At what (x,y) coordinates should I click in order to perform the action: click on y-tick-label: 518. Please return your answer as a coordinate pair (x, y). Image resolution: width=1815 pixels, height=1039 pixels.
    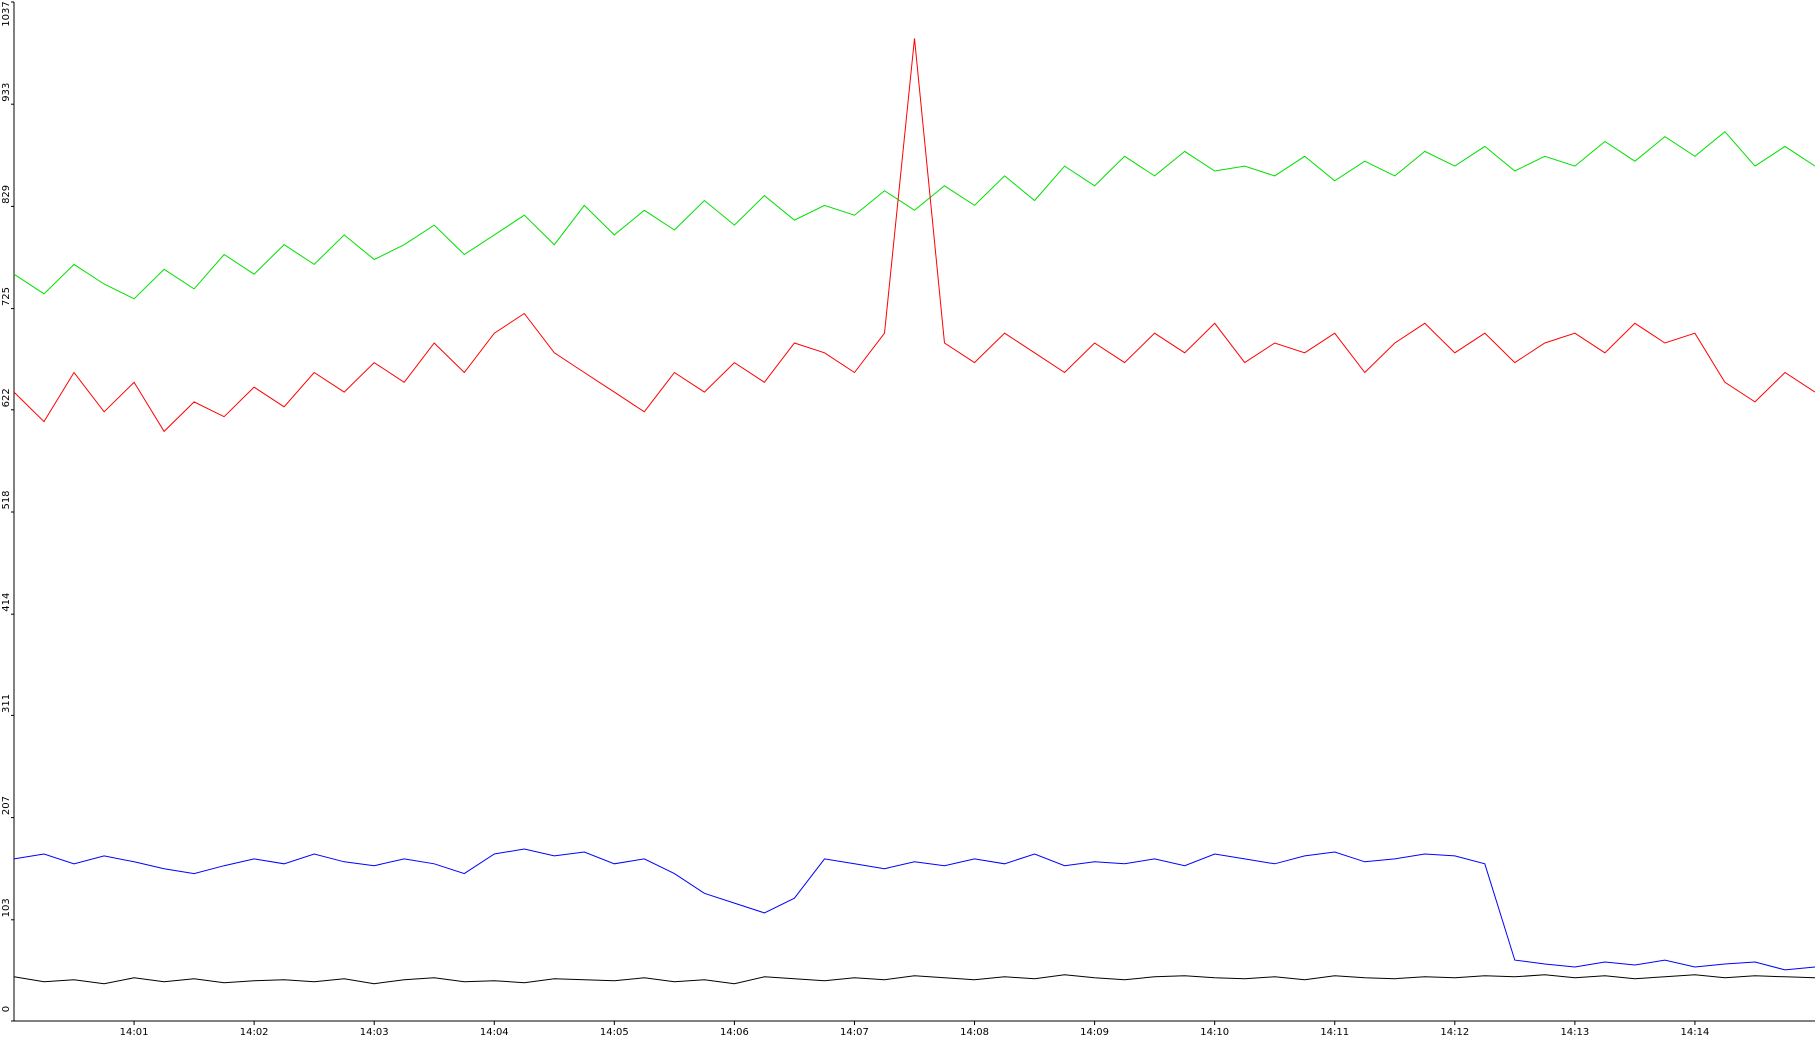
    Looking at the image, I should click on (6, 499).